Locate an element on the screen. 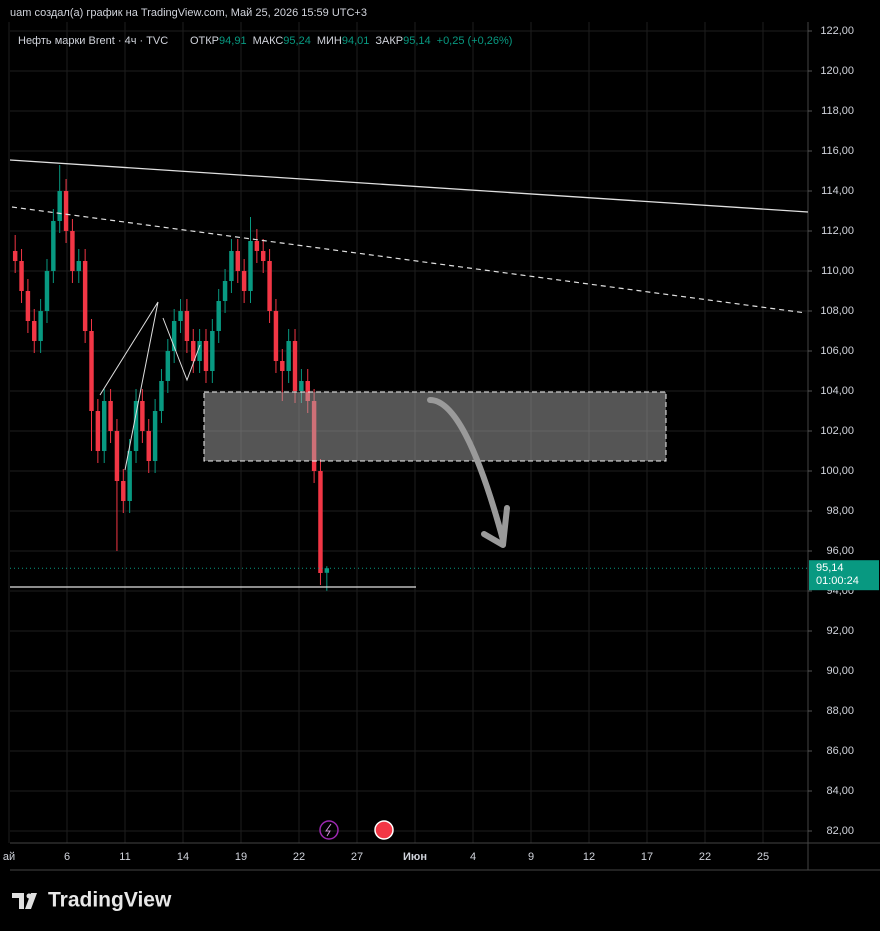 This screenshot has height=931, width=880. x-axis: ай 6 11 14 19 22 27 Июн 4 9 12 17 22 25 is located at coordinates (386, 857).